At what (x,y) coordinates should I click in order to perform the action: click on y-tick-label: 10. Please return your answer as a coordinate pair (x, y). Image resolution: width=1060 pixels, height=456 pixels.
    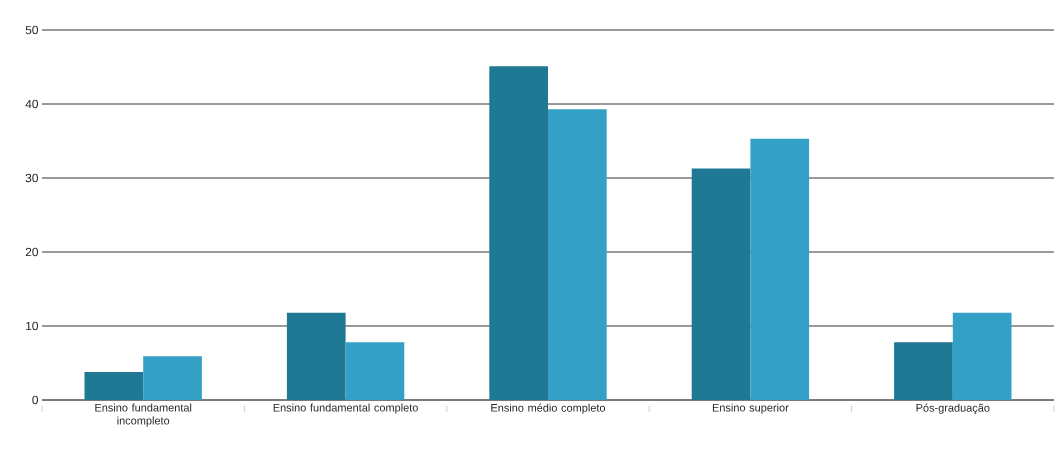
    Looking at the image, I should click on (32, 326).